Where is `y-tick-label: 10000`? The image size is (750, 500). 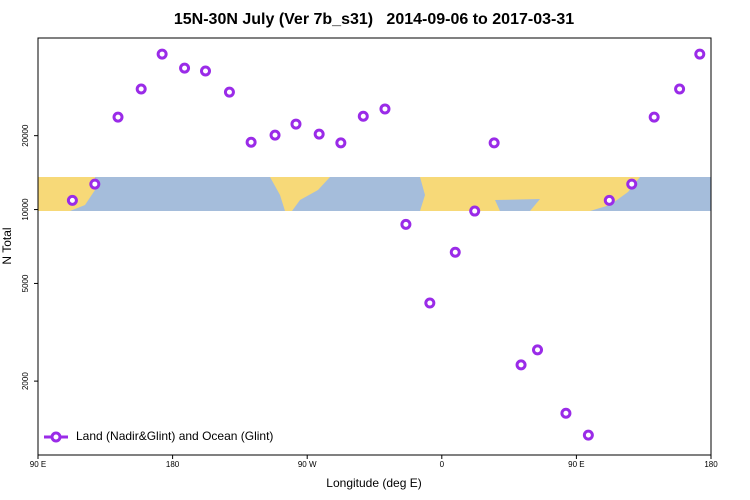 y-tick-label: 10000 is located at coordinates (25, 209).